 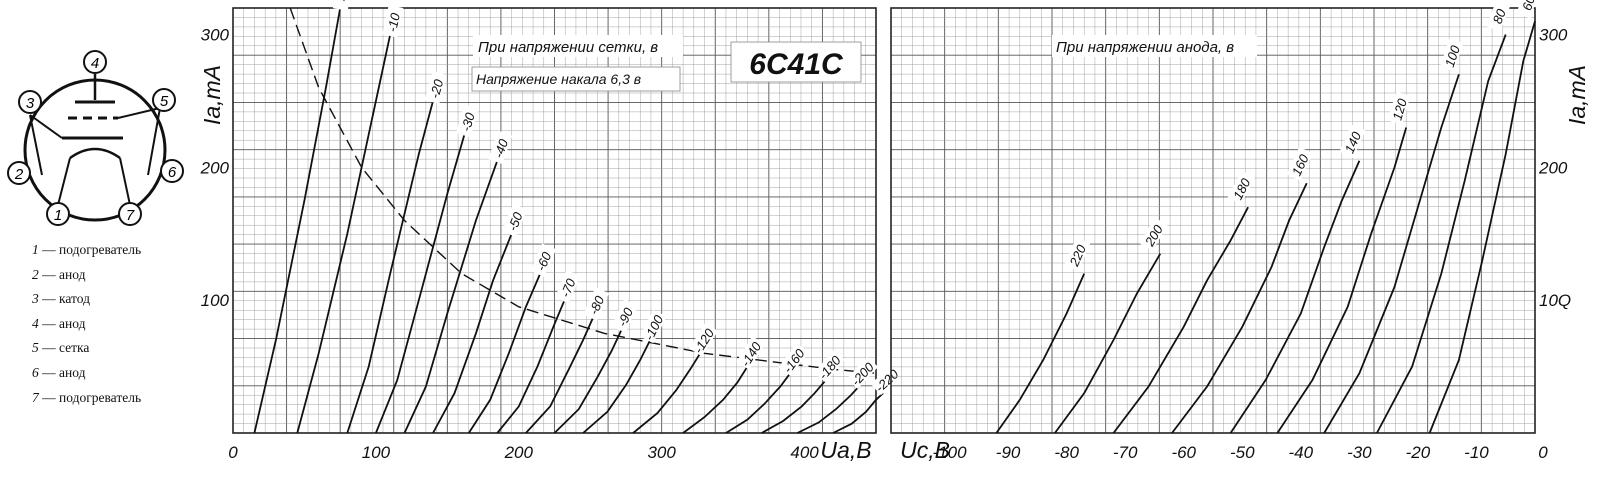 I want to click on x-tick-label: -30, so click(x=1359, y=452).